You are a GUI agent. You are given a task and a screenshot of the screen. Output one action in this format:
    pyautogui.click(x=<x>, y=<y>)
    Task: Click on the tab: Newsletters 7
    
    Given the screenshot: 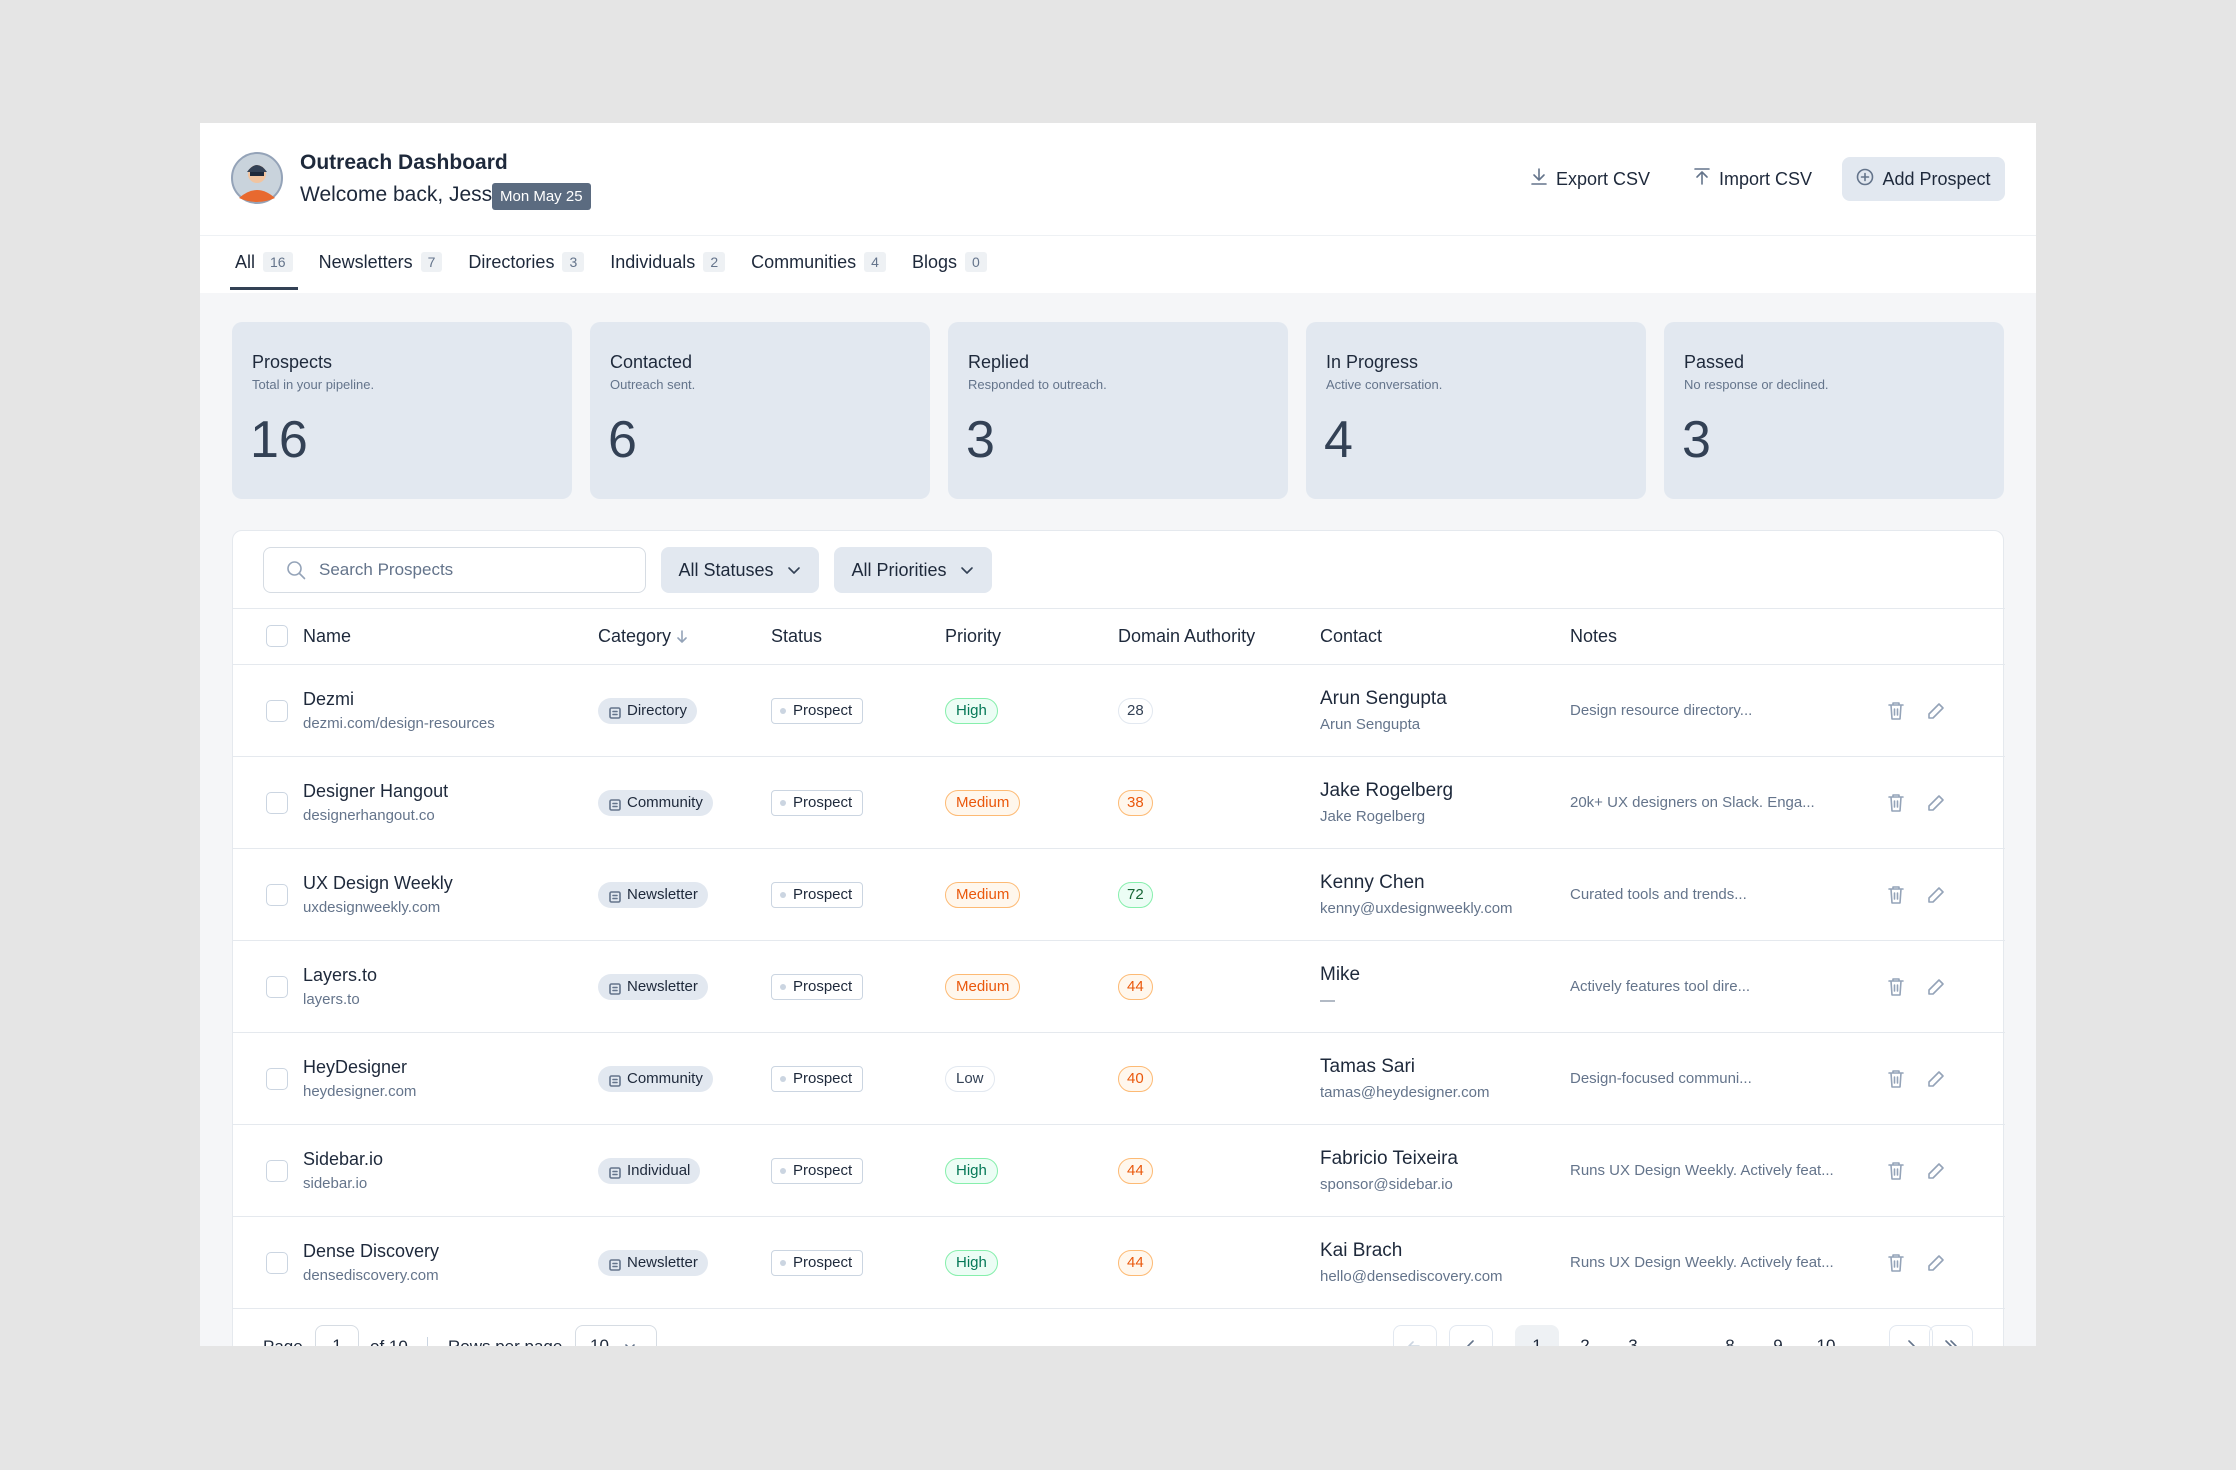 What is the action you would take?
    pyautogui.click(x=381, y=262)
    